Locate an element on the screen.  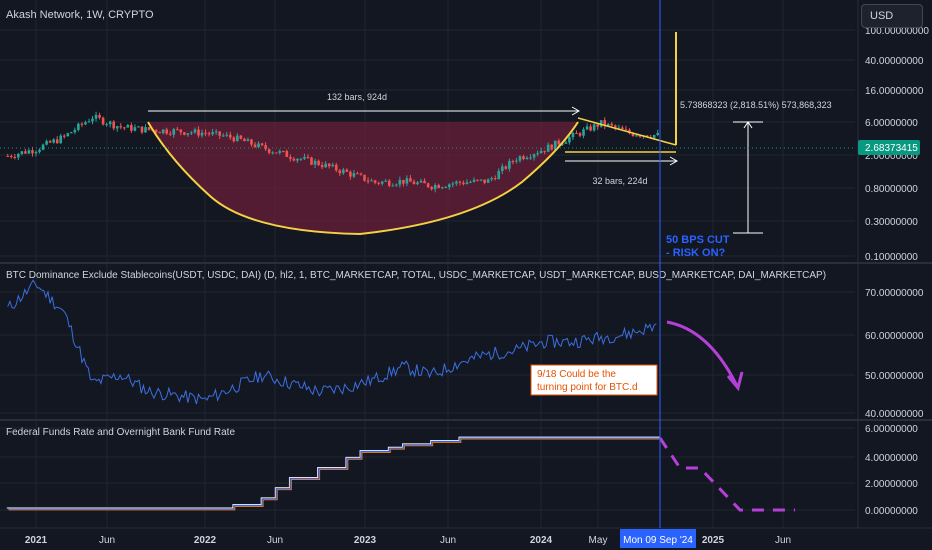
fed-rate-line-orange is located at coordinates (334, 474).